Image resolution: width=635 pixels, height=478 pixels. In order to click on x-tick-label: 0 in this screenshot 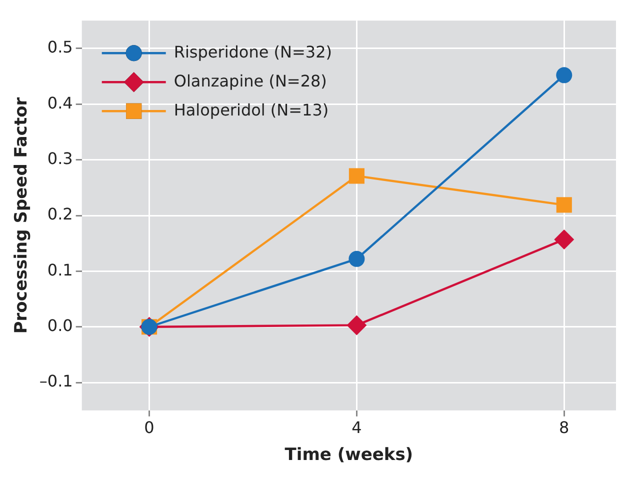, I will do `click(149, 428)`.